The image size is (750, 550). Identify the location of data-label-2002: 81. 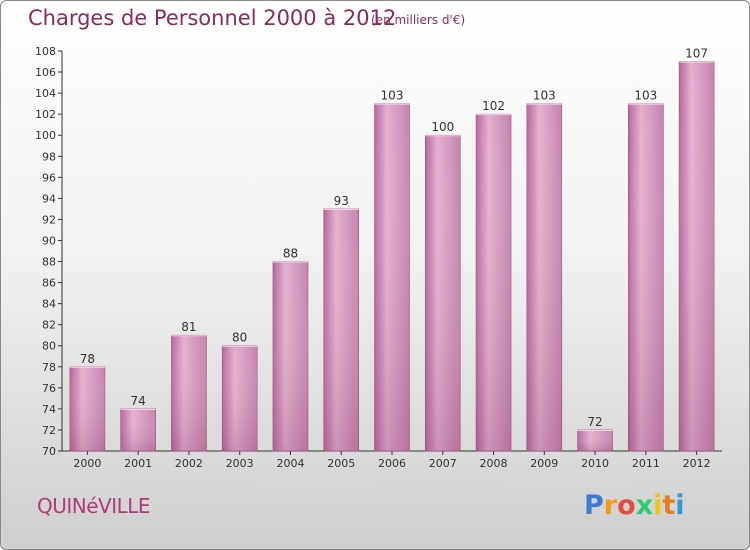
(188, 327).